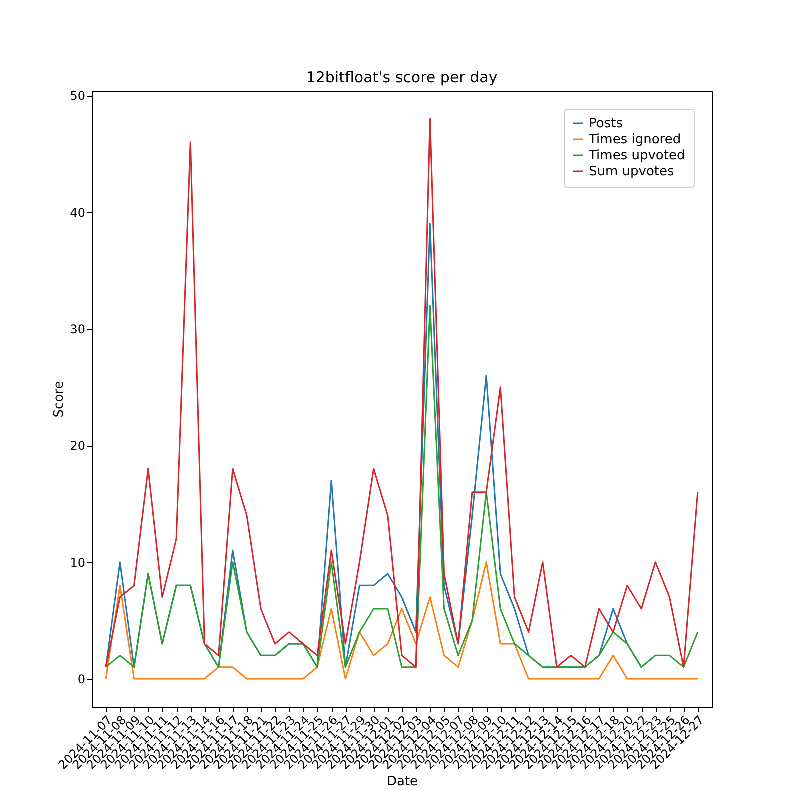 This screenshot has width=800, height=800. I want to click on chart-title: 12bitfloat's score per day, so click(402, 77).